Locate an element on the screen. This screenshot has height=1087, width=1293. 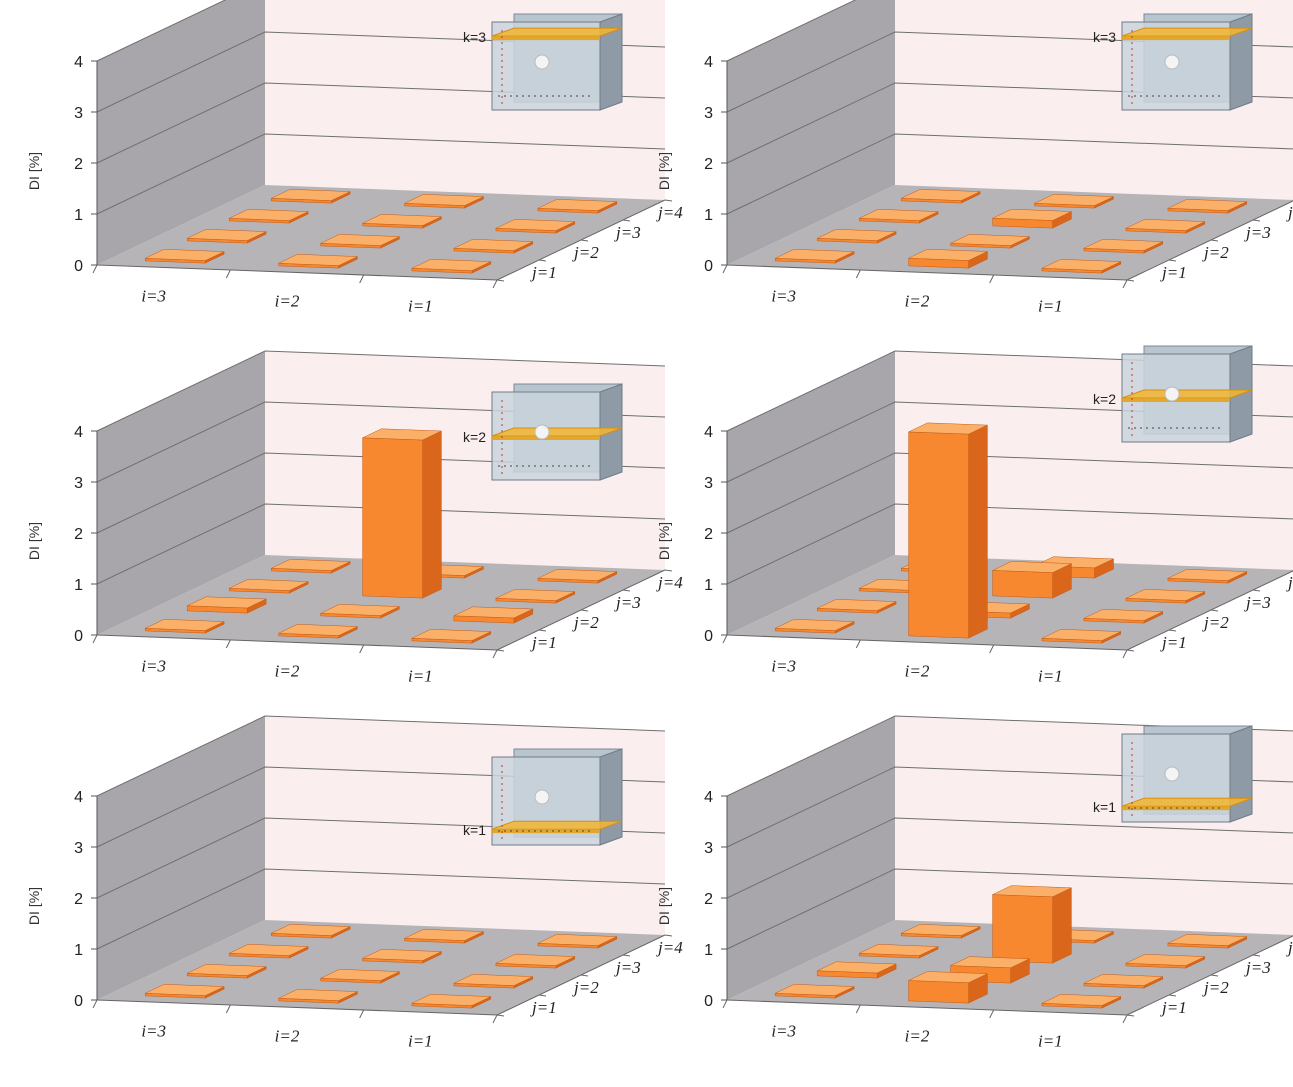
y-tick-label: 2 is located at coordinates (708, 534).